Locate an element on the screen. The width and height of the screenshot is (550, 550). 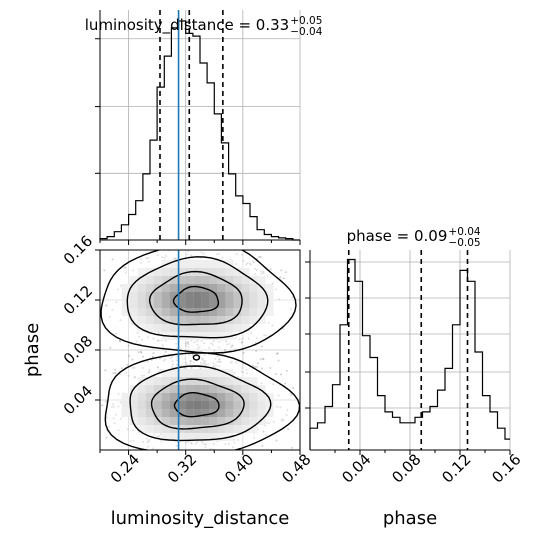
density-contour is located at coordinates (200, 403).